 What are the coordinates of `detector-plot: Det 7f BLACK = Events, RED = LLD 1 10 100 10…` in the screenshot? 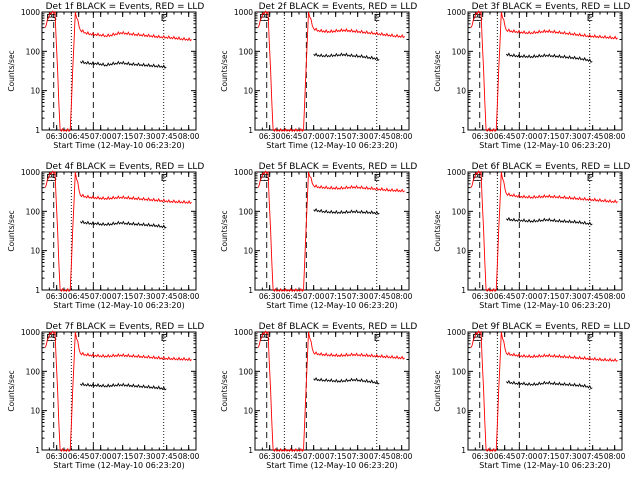 It's located at (105, 396).